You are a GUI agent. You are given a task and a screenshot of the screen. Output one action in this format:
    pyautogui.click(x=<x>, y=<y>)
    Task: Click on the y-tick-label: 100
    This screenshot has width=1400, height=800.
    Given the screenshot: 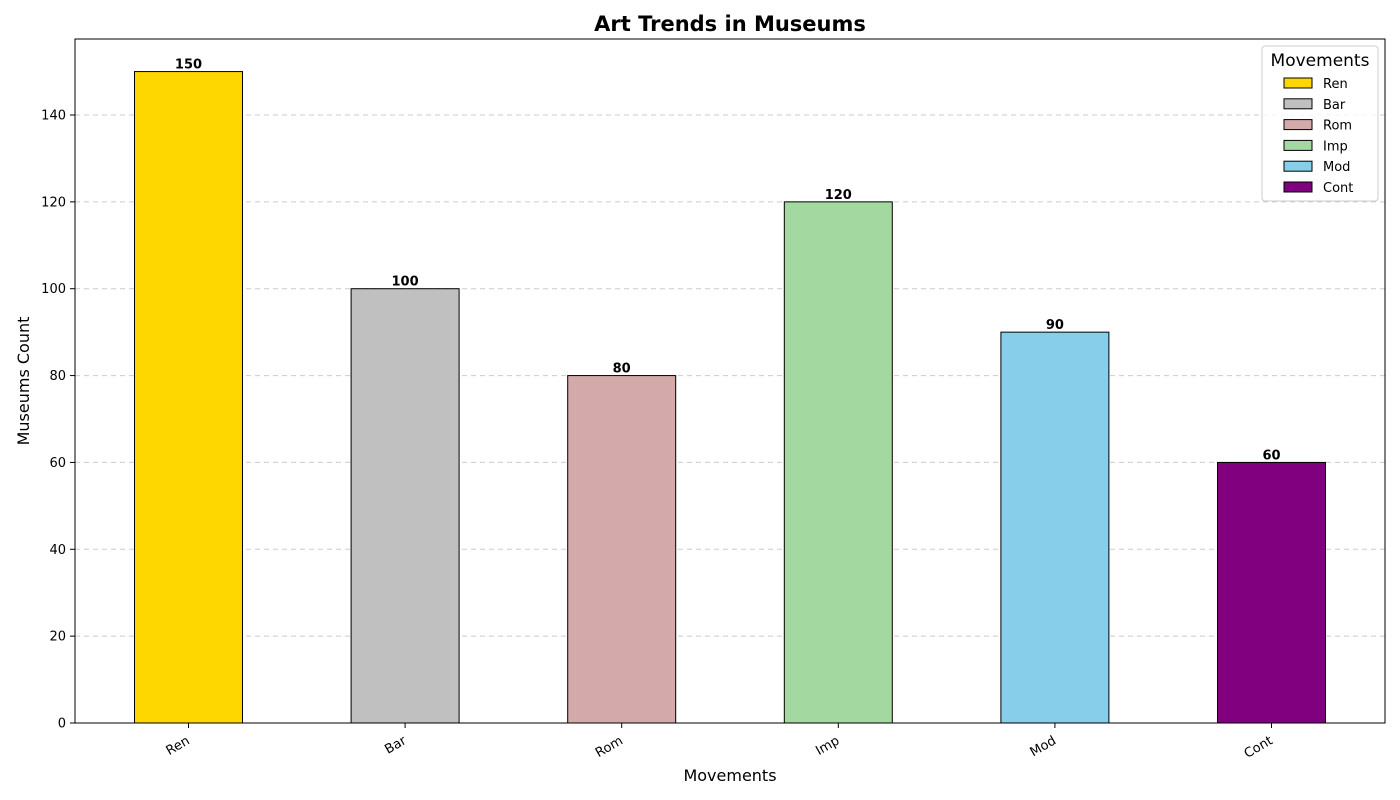 What is the action you would take?
    pyautogui.click(x=53, y=289)
    